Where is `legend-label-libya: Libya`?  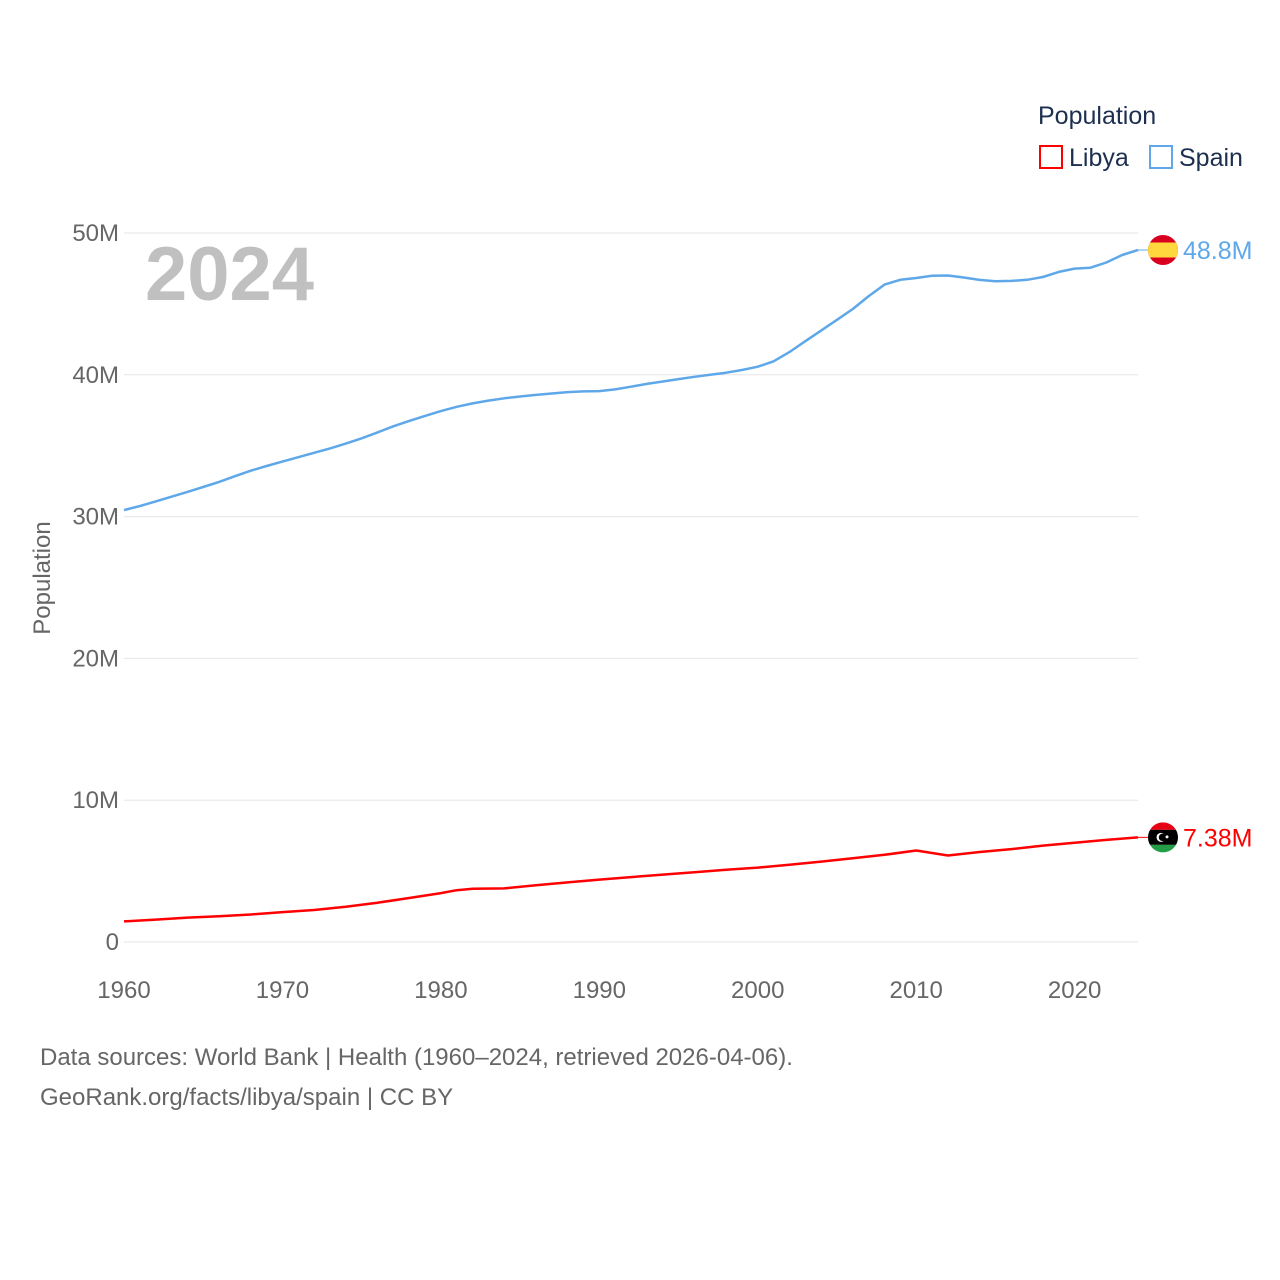 legend-label-libya: Libya is located at coordinates (1099, 158).